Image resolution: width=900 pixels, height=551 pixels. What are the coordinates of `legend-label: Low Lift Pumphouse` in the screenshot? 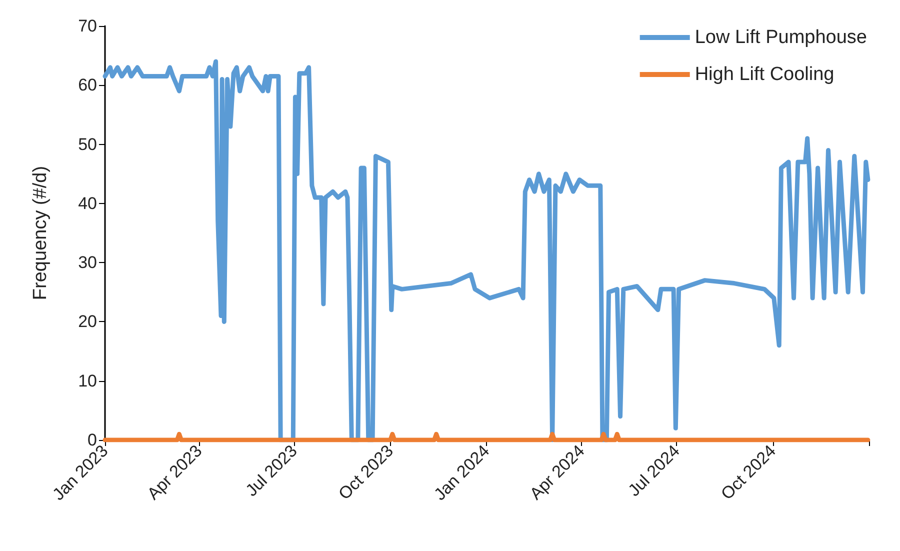 It's located at (781, 37).